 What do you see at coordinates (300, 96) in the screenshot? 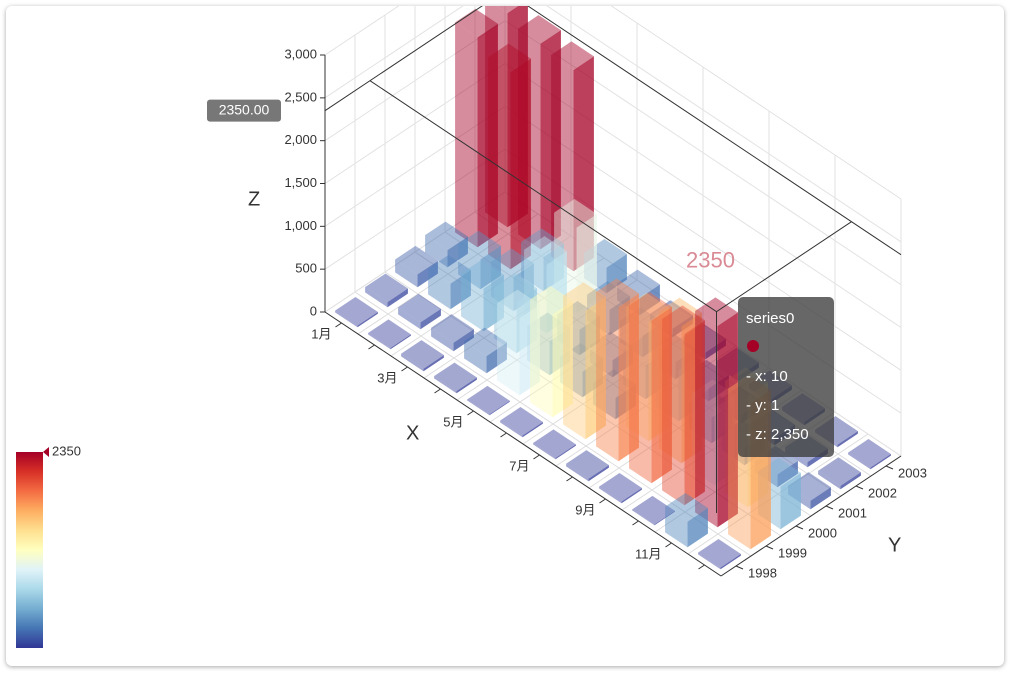
I see `z-tick-label: 2,500` at bounding box center [300, 96].